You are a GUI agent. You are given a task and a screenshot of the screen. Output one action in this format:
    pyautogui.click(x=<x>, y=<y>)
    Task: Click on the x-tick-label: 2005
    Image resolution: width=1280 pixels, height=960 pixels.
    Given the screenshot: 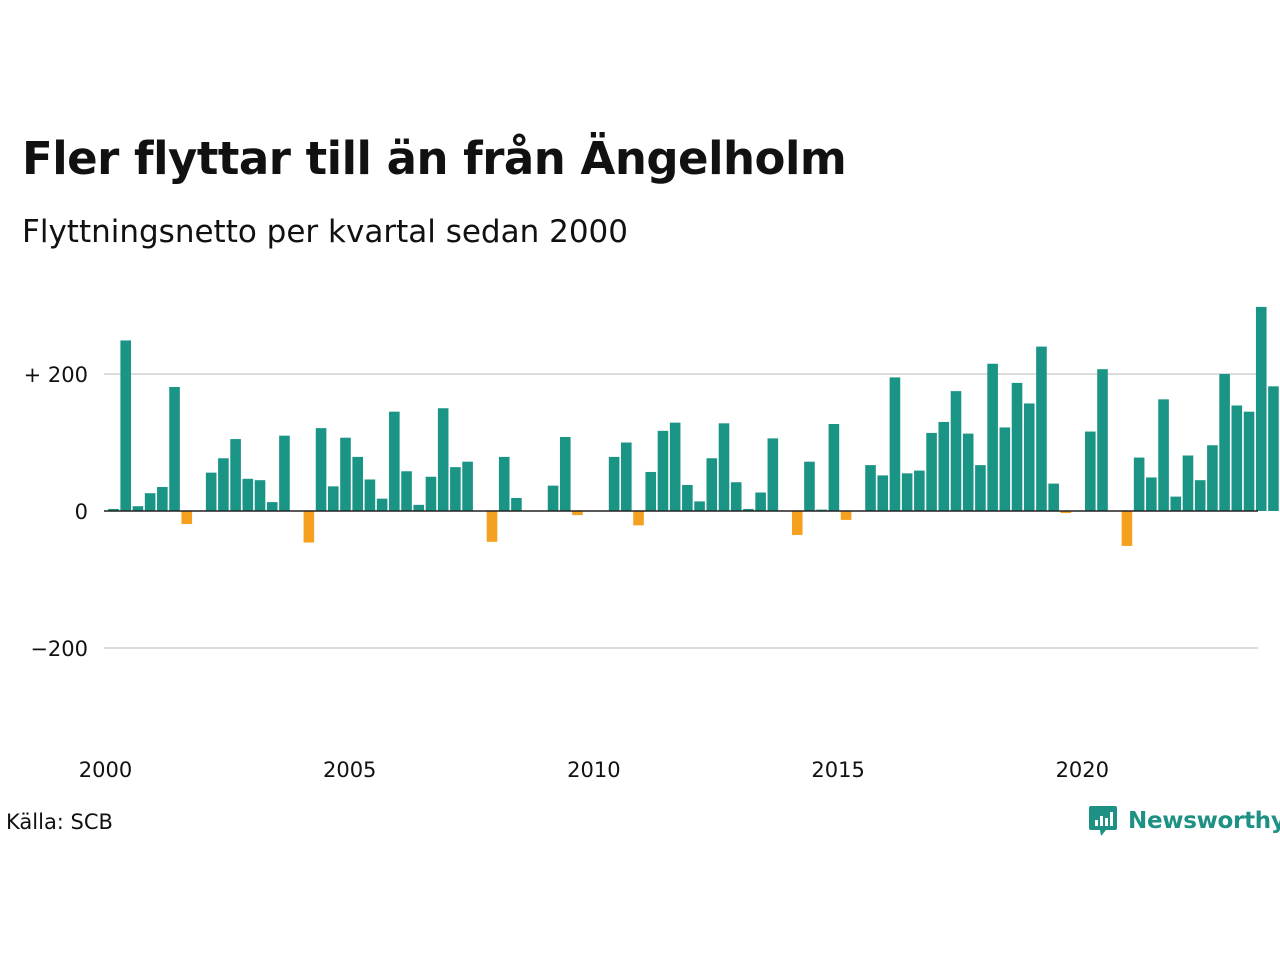 What is the action you would take?
    pyautogui.click(x=349, y=770)
    